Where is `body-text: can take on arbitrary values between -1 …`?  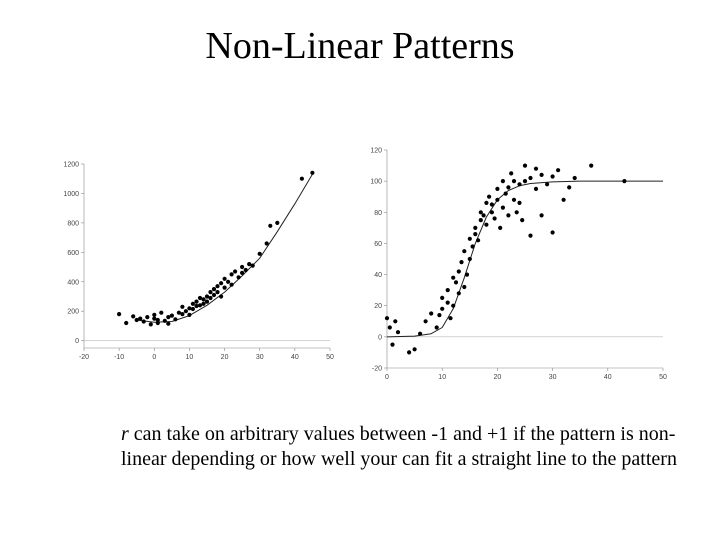 body-text: can take on arbitrary values between -1 … is located at coordinates (399, 446).